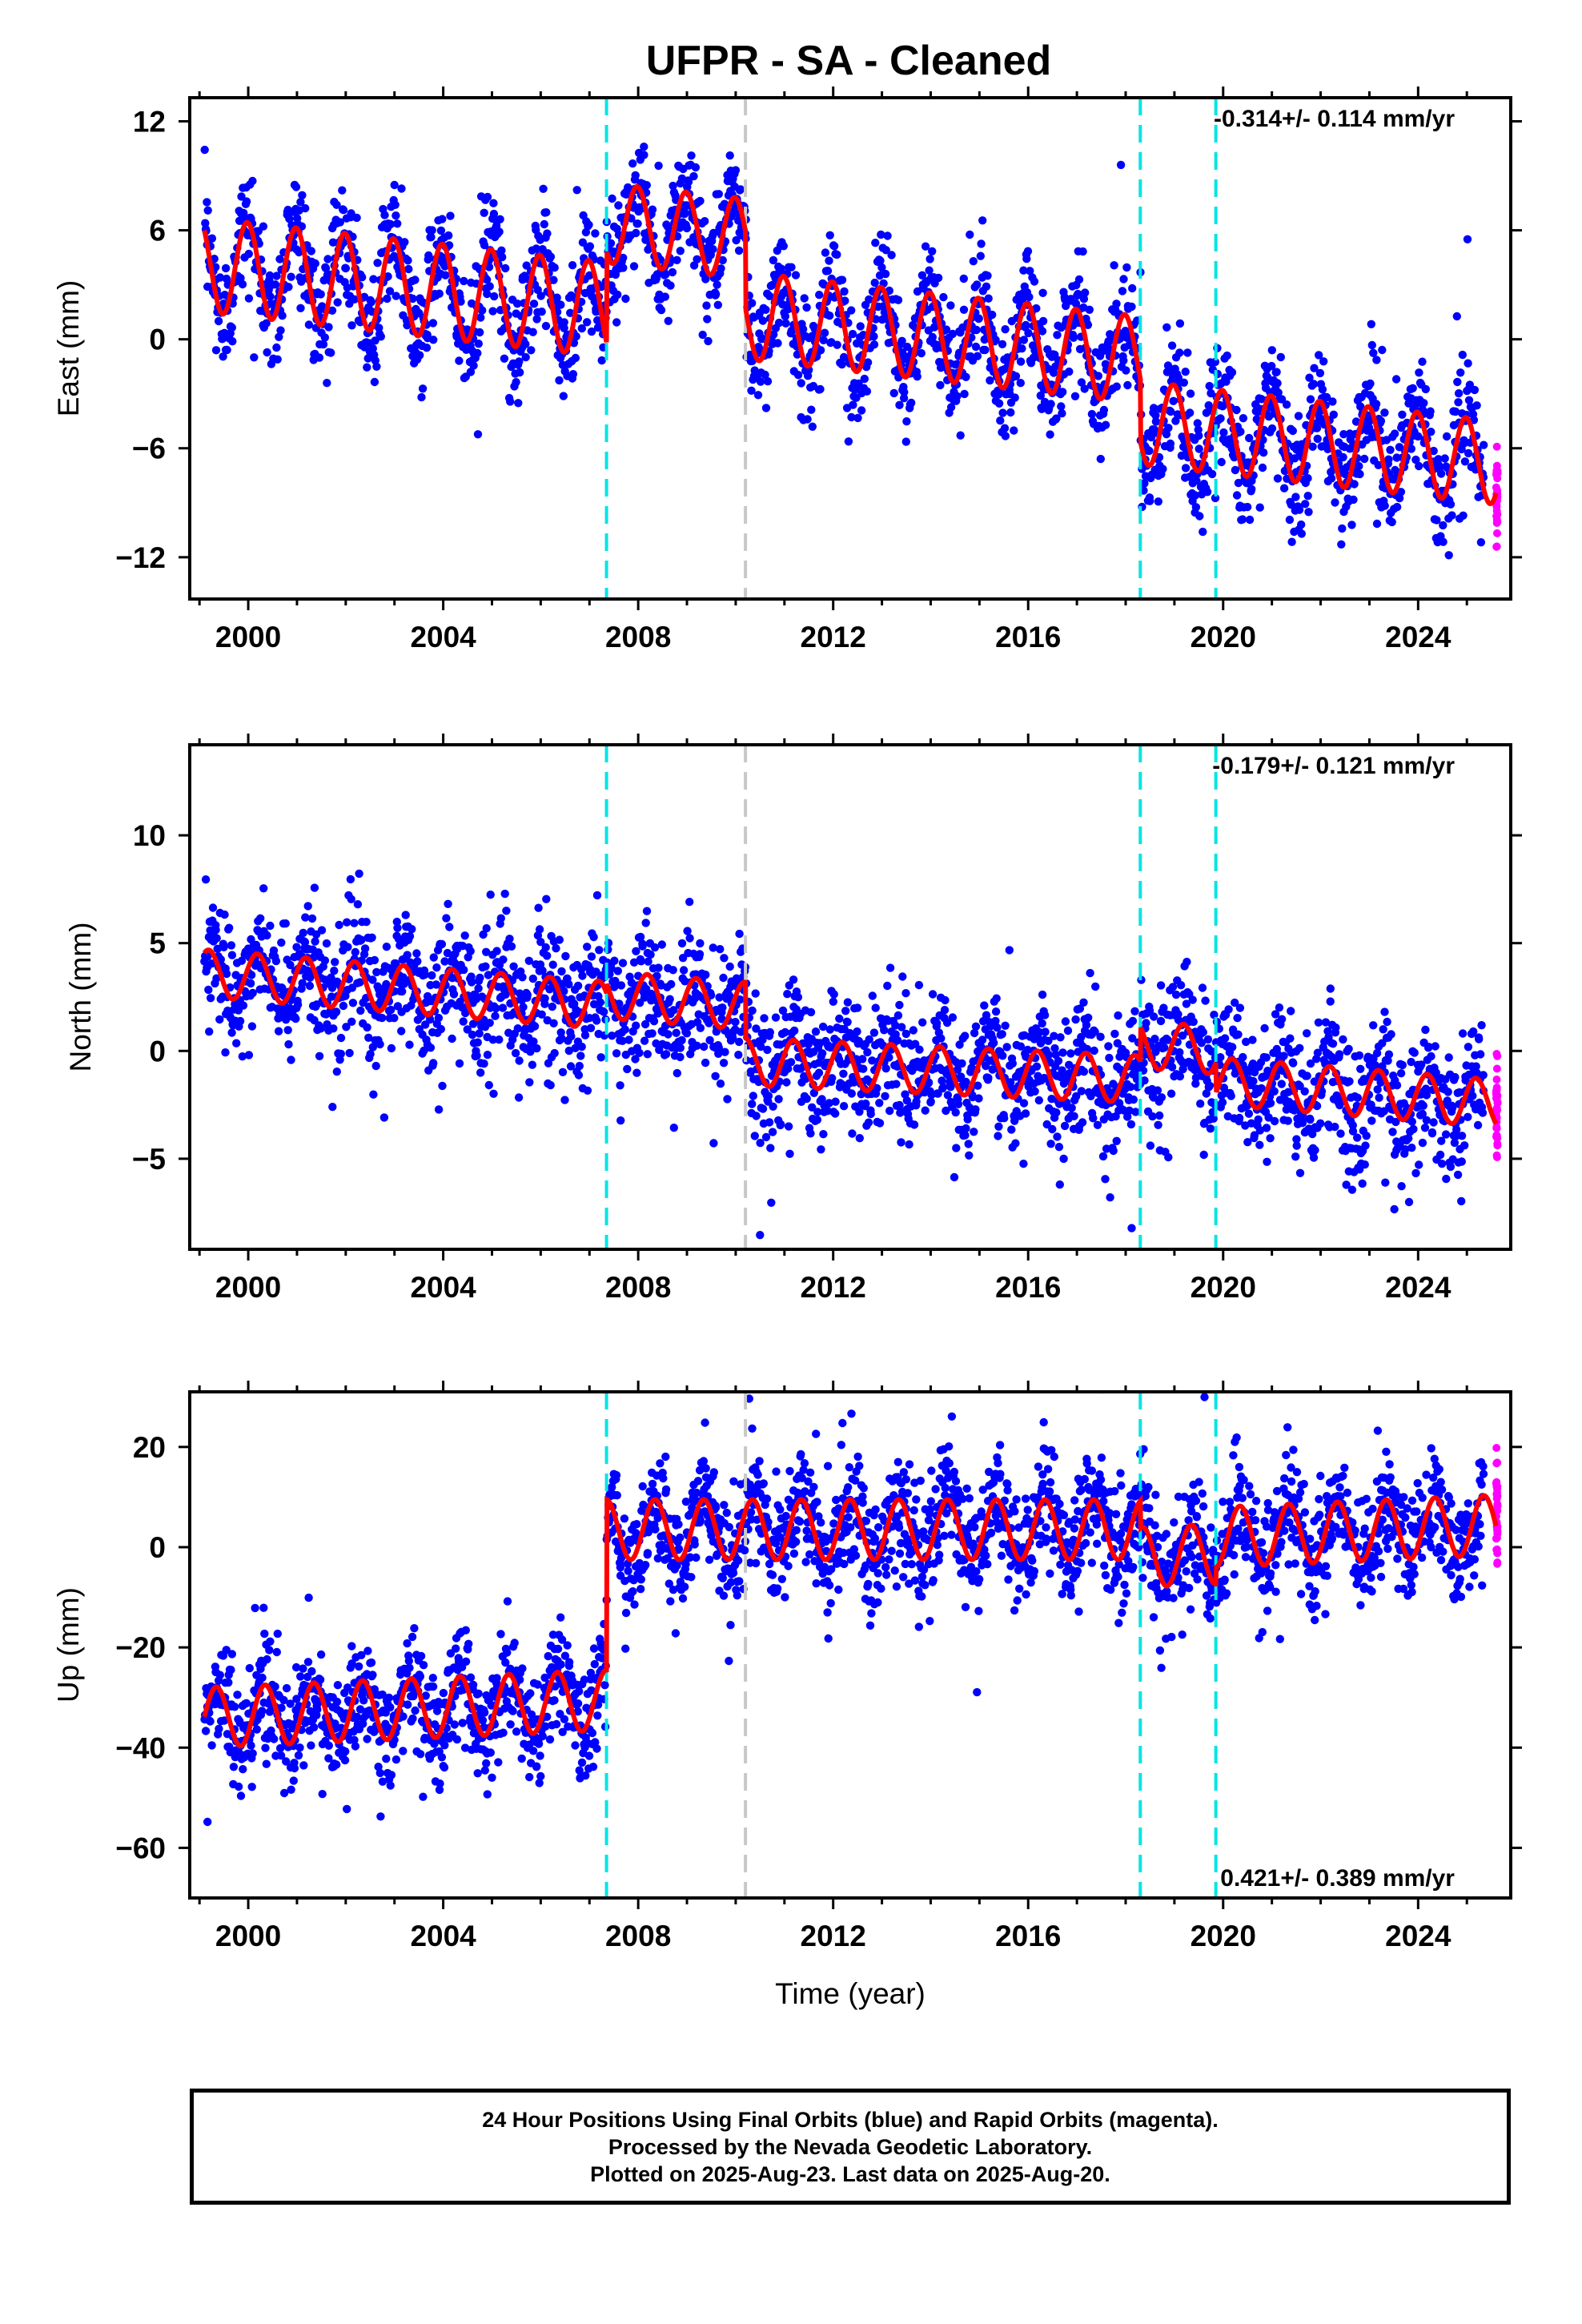 This screenshot has height=2324, width=1582. What do you see at coordinates (157, 340) in the screenshot?
I see `y-tick-label: 0` at bounding box center [157, 340].